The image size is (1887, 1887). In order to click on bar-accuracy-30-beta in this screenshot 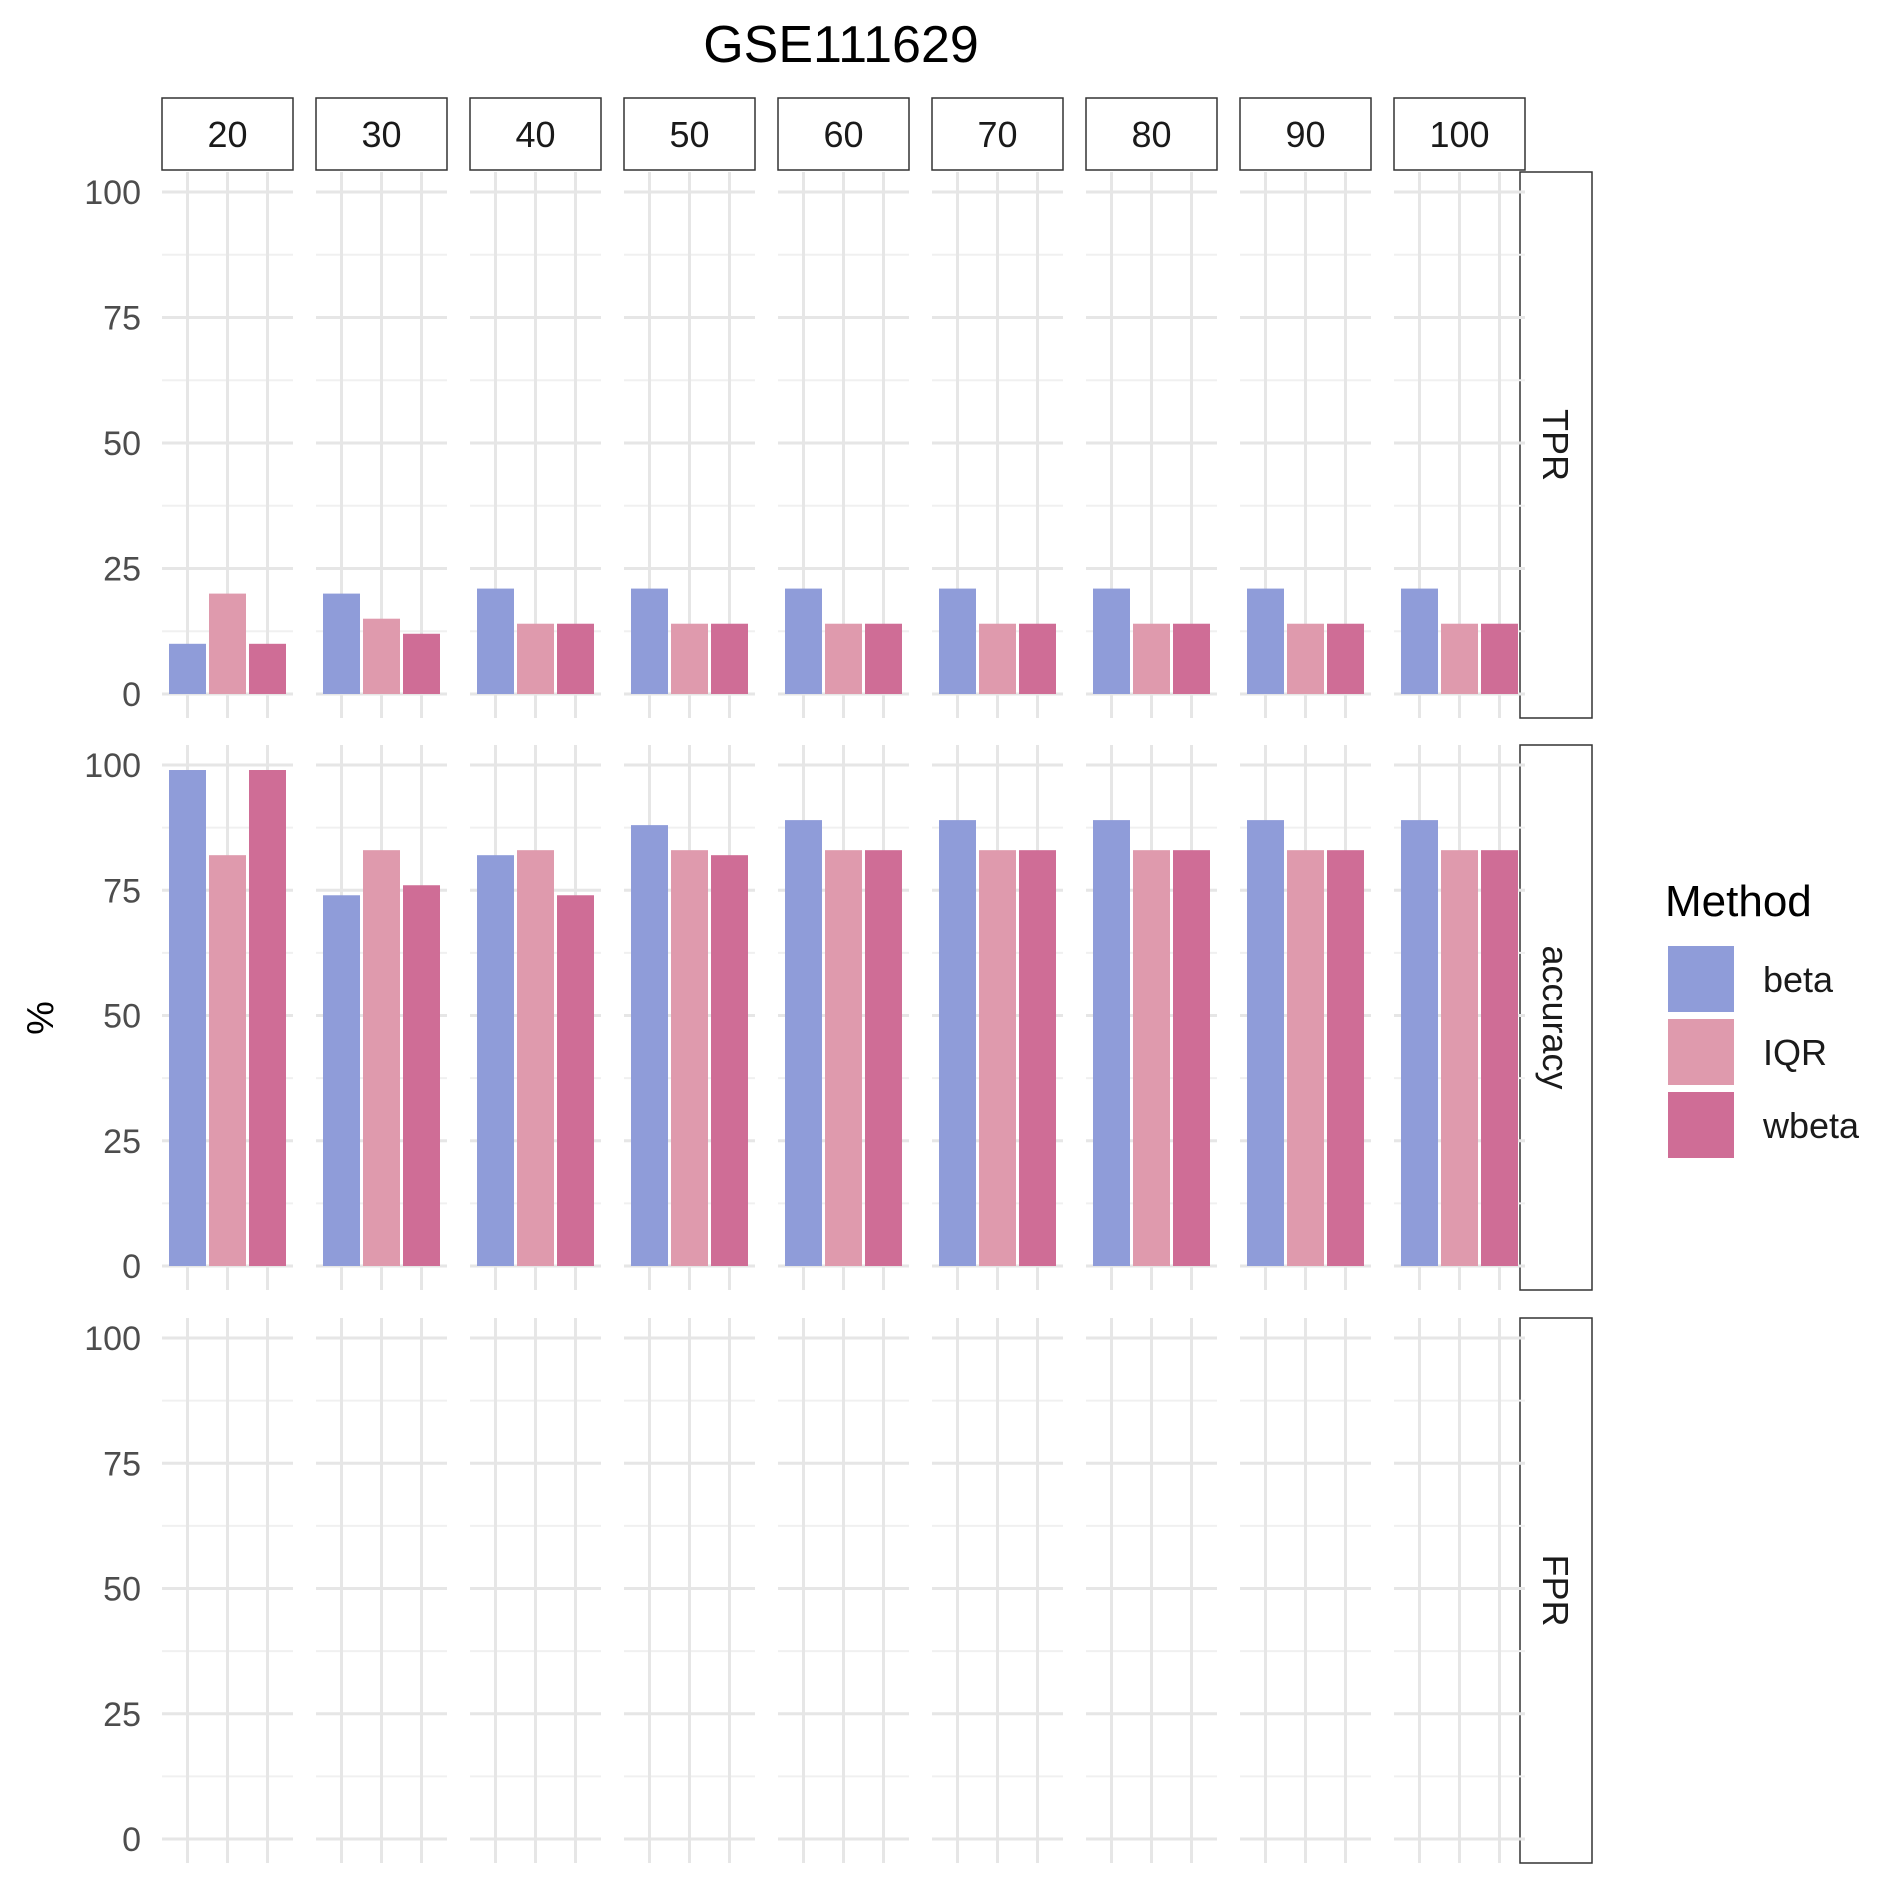, I will do `click(341, 1080)`.